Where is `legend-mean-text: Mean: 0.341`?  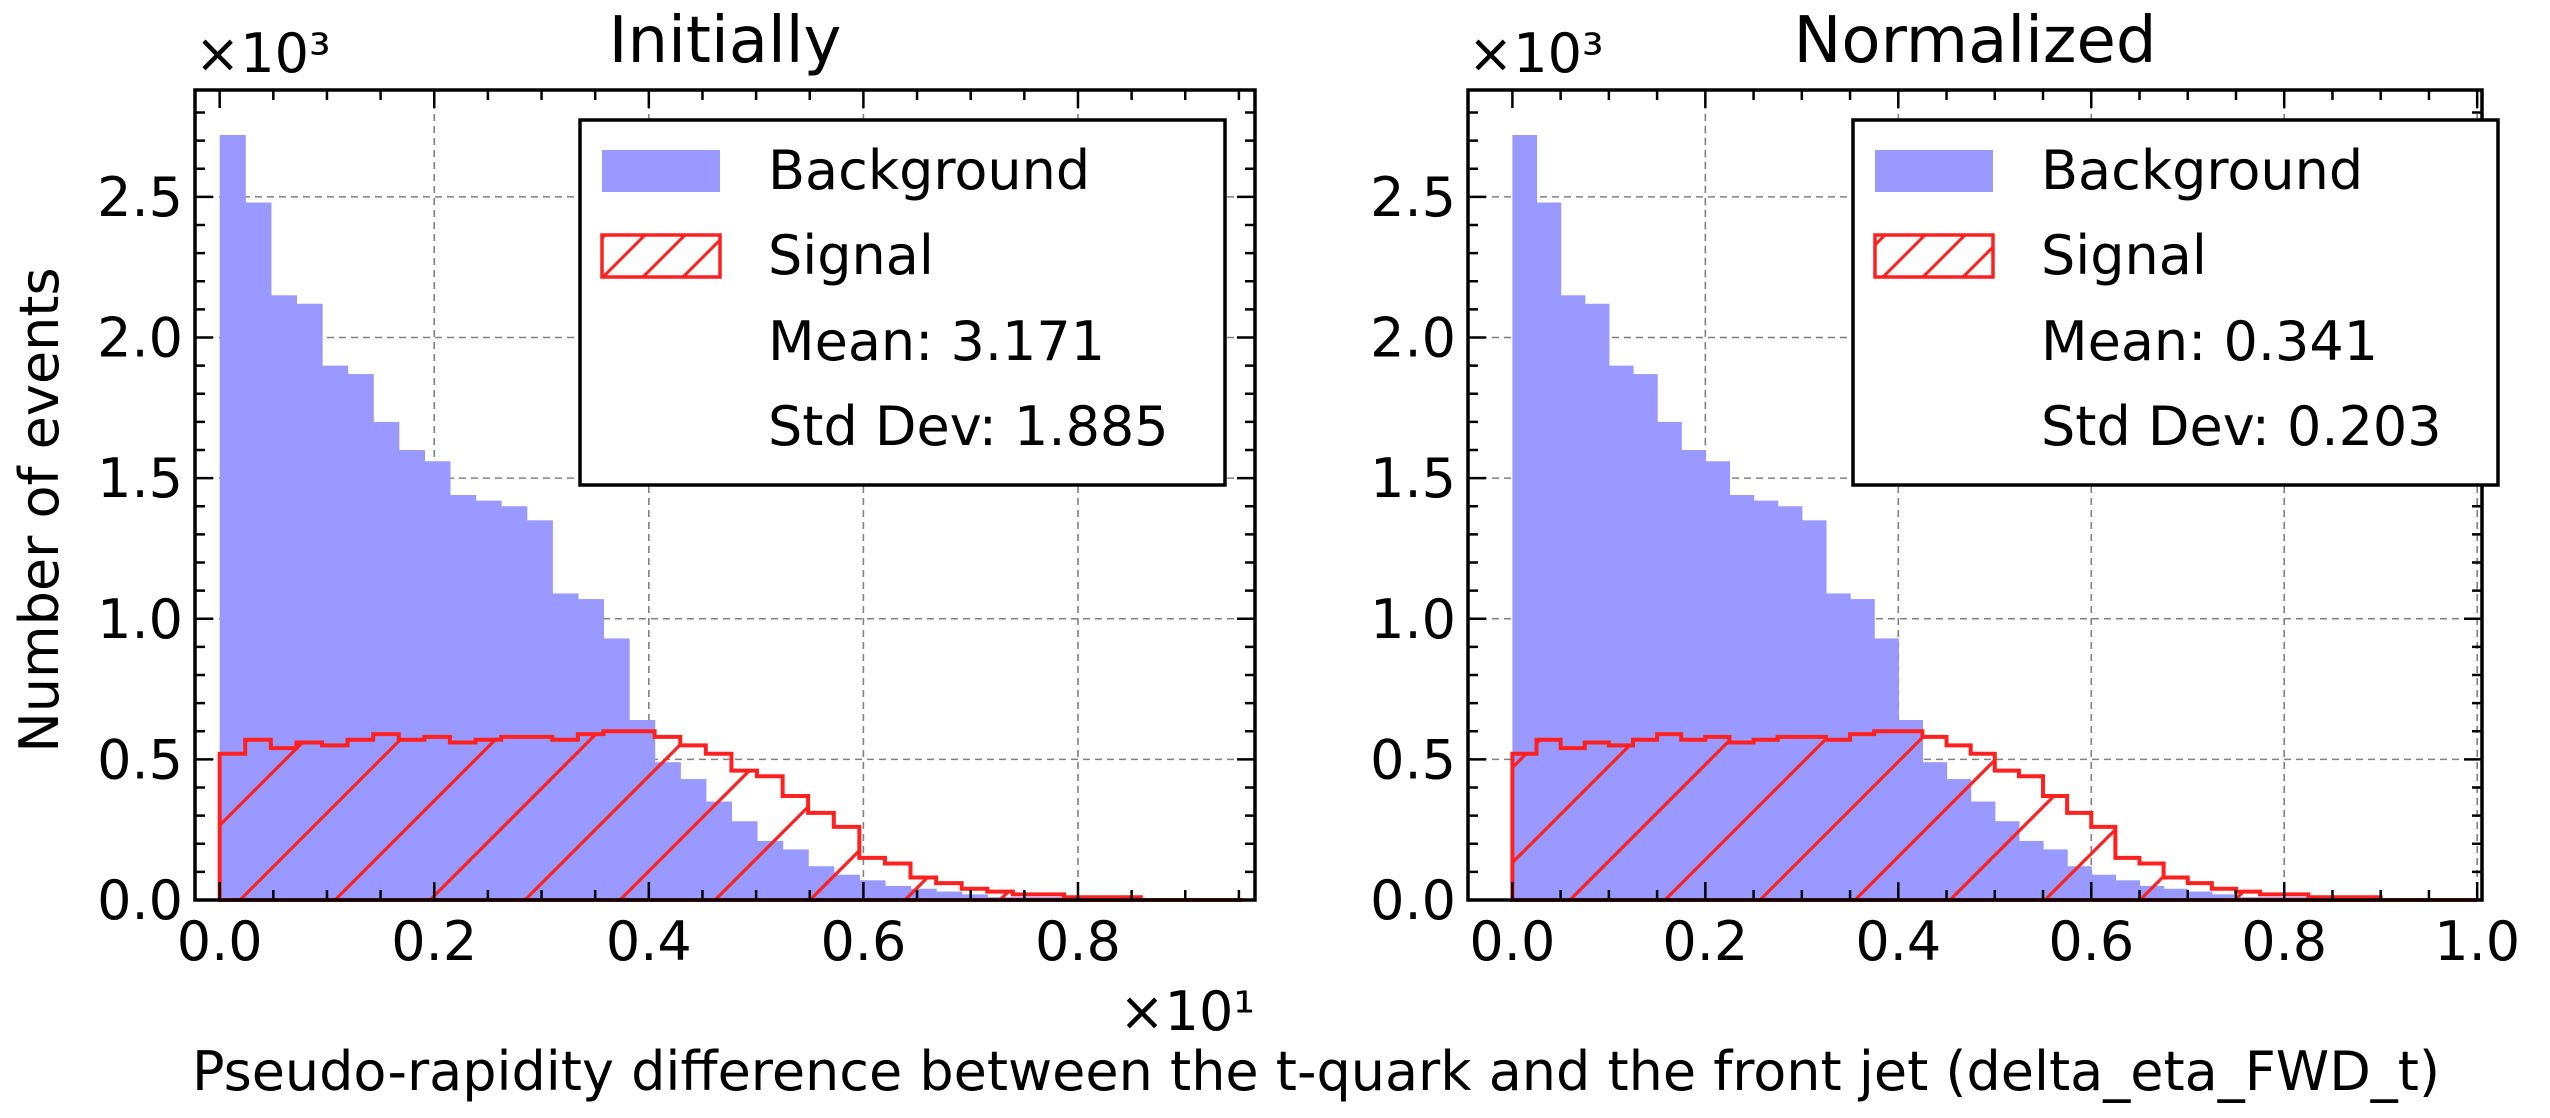
legend-mean-text: Mean: 0.341 is located at coordinates (2209, 341).